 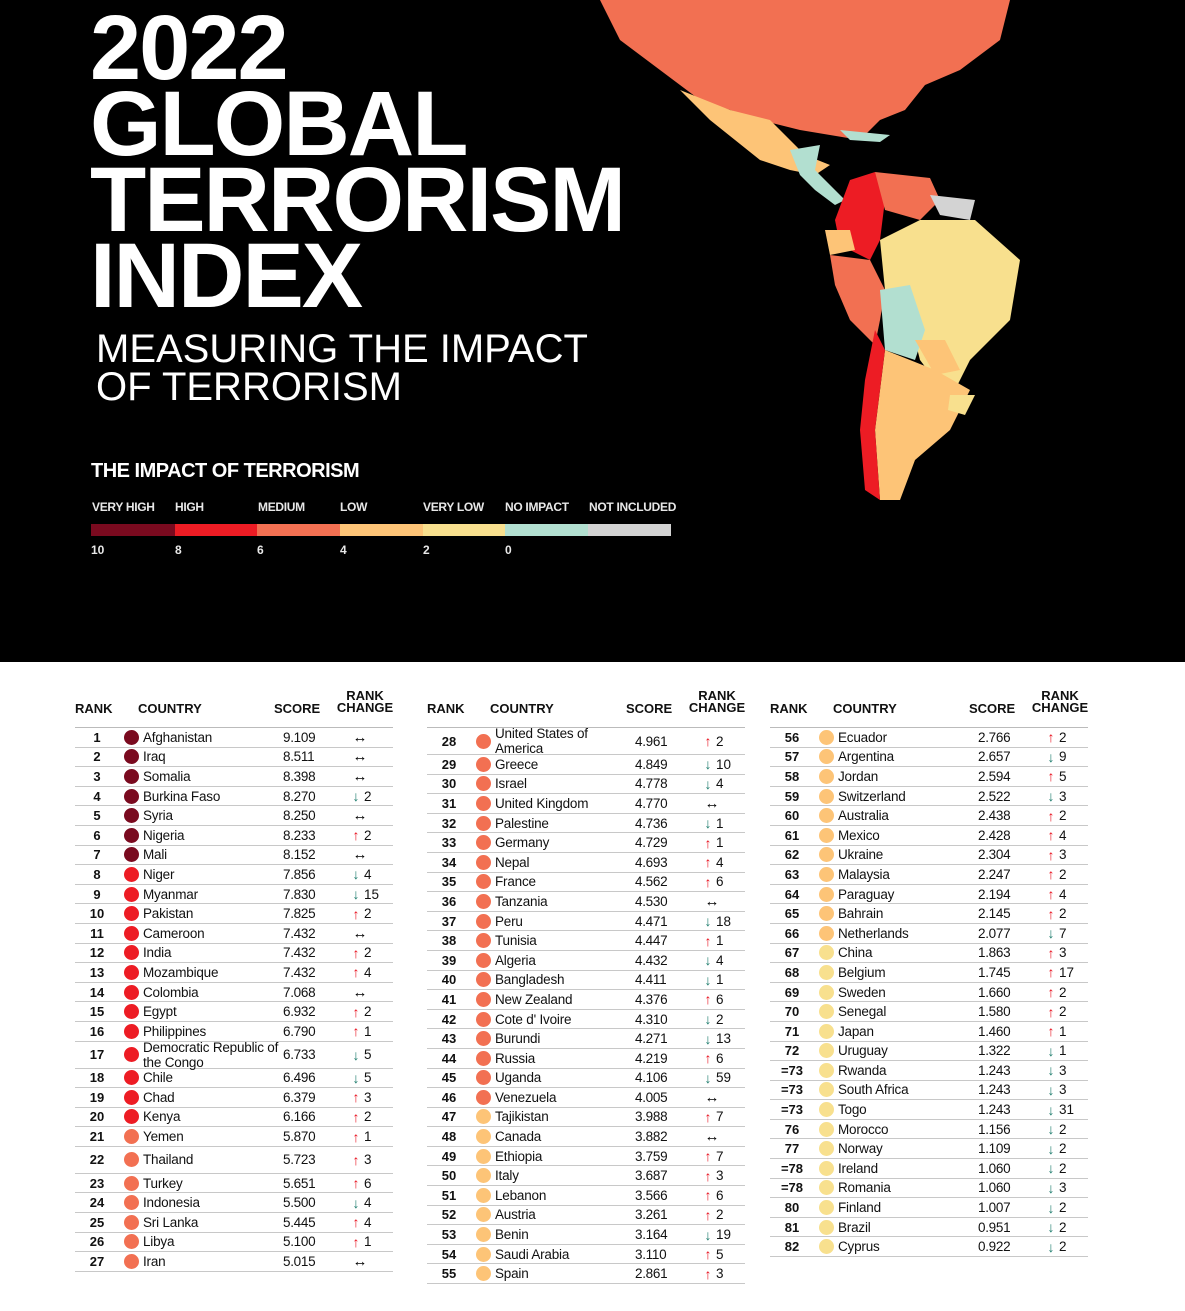 I want to click on rank-change-cell: ↓ 18, so click(x=717, y=921).